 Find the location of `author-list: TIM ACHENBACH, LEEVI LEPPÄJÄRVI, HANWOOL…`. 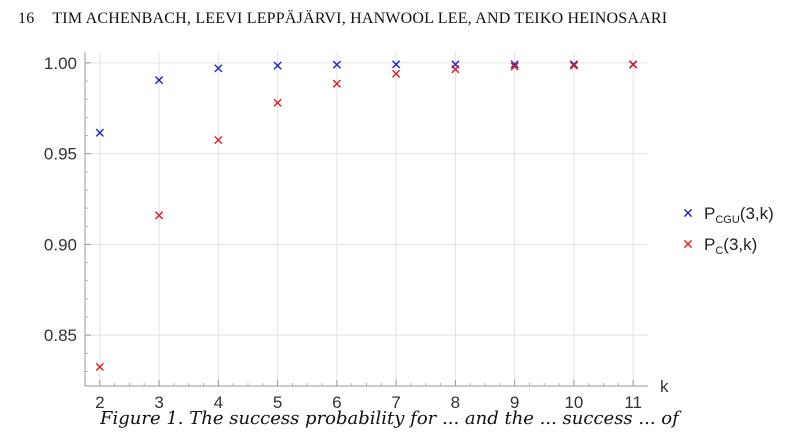

author-list: TIM ACHENBACH, LEEVI LEPPÄJÄRVI, HANWOOL… is located at coordinates (360, 18).